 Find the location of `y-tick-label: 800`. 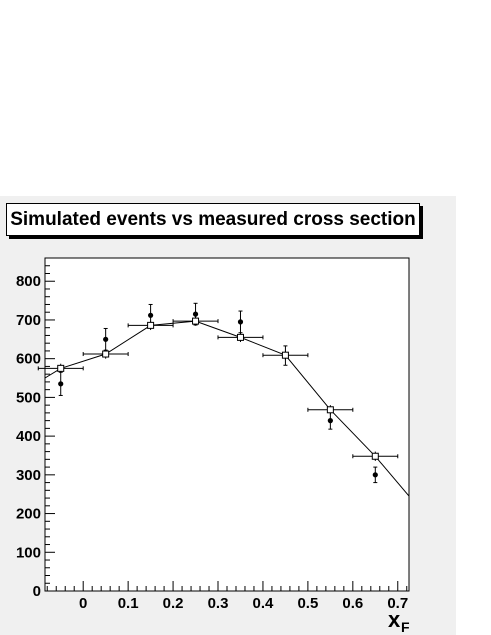

y-tick-label: 800 is located at coordinates (28, 281).